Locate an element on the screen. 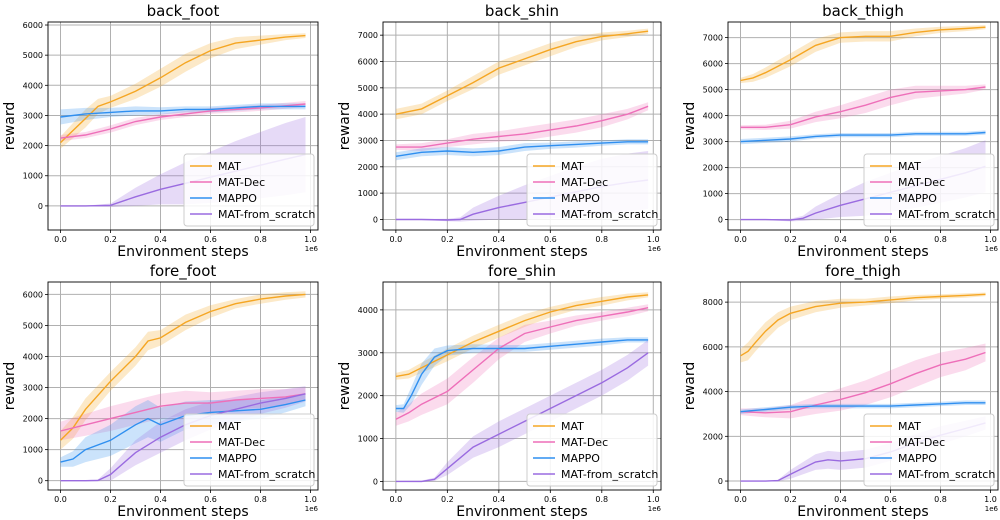  plot-area is located at coordinates (183, 386).